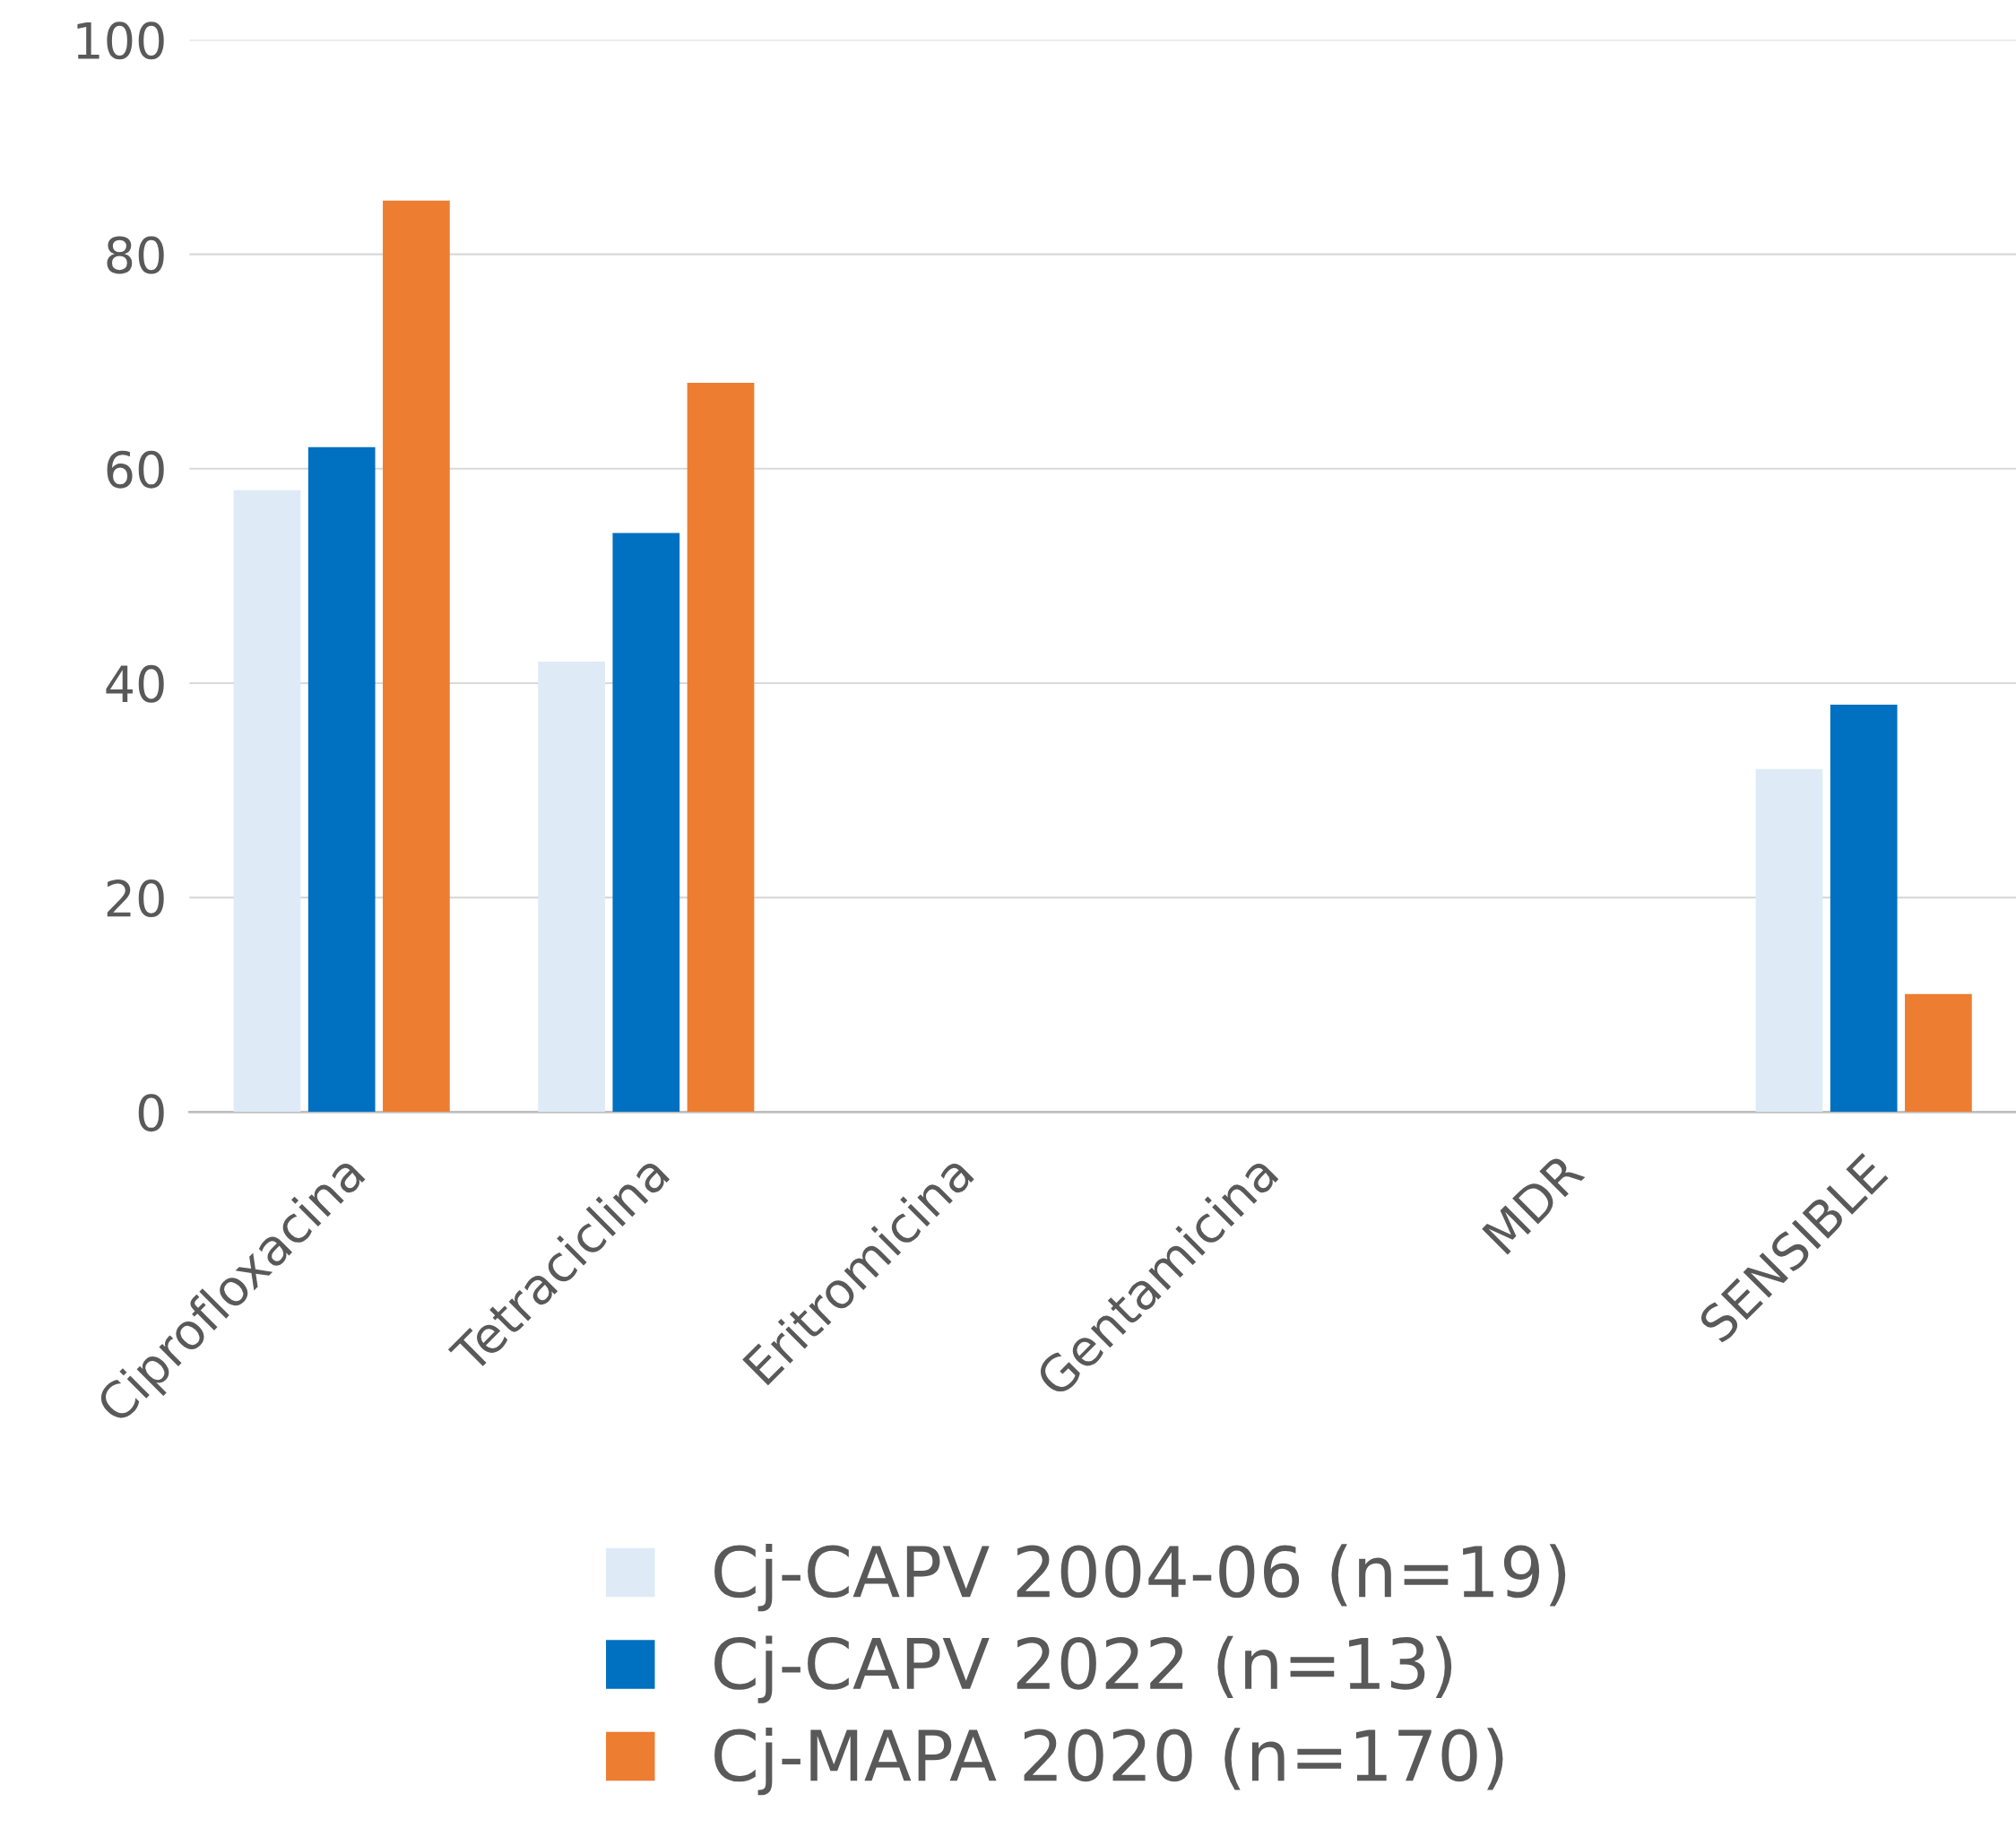 Image resolution: width=2016 pixels, height=1837 pixels. Describe the element at coordinates (1083, 1669) in the screenshot. I see `legend-label: Cj-CAPV 2022 (n=13)` at that location.